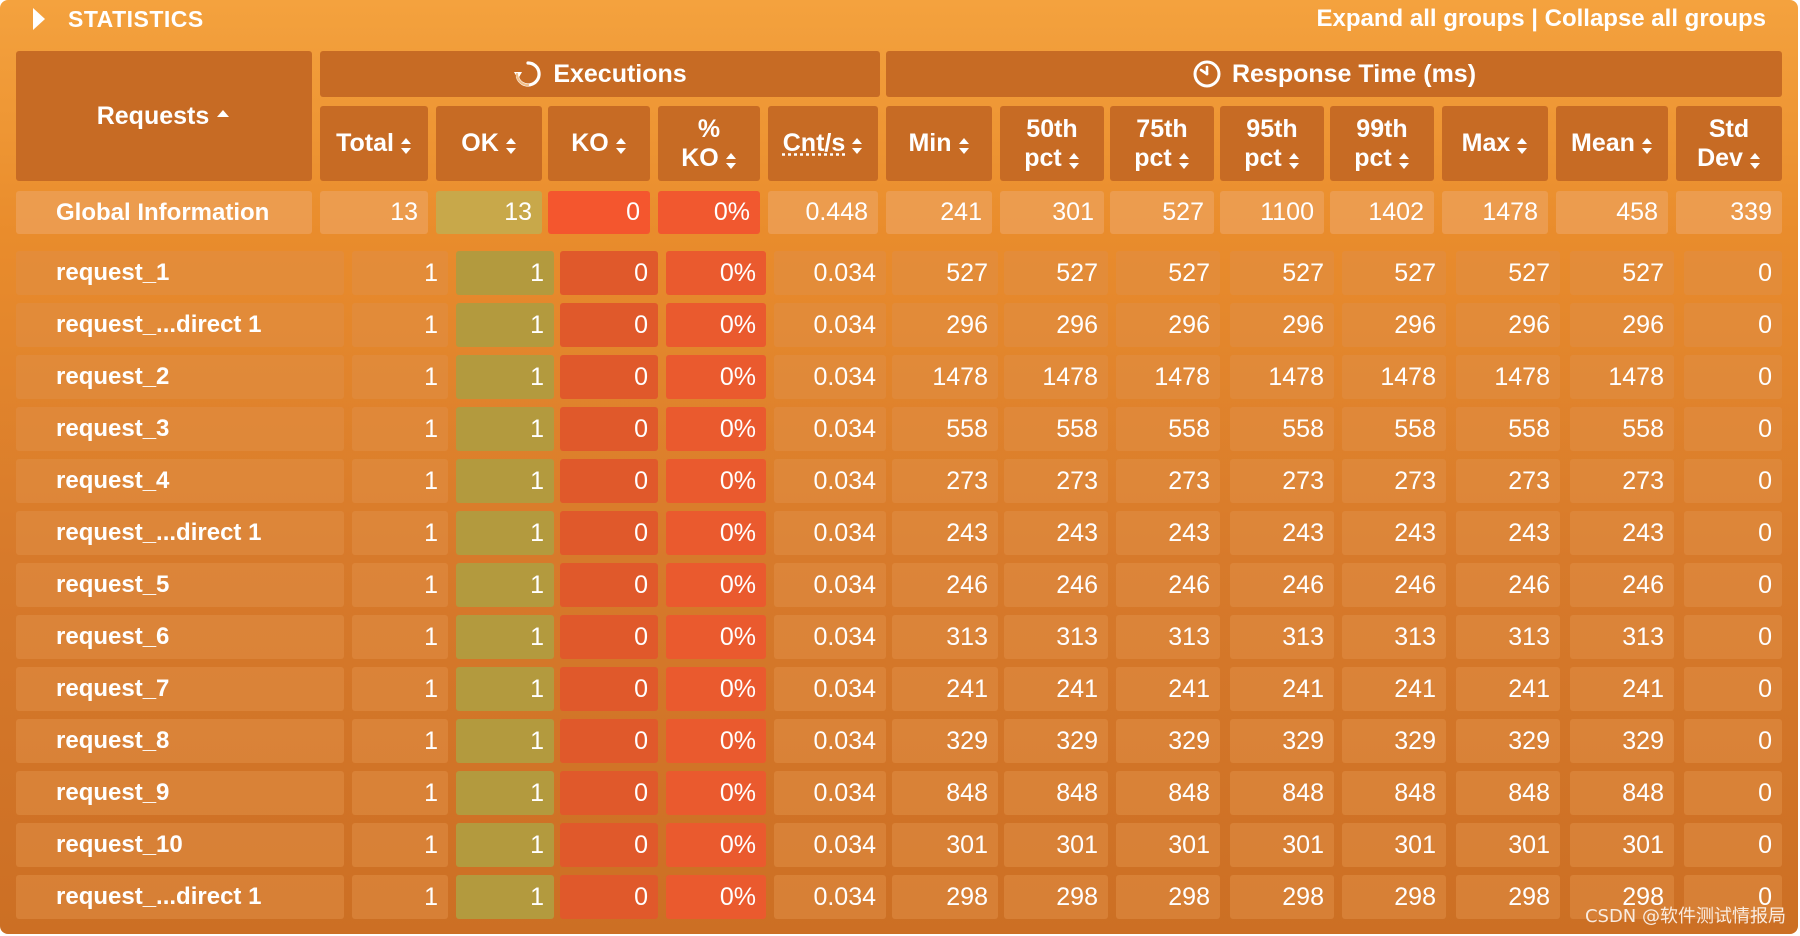 The height and width of the screenshot is (936, 1800). What do you see at coordinates (709, 143) in the screenshot?
I see `pct-ko-header: % KO` at bounding box center [709, 143].